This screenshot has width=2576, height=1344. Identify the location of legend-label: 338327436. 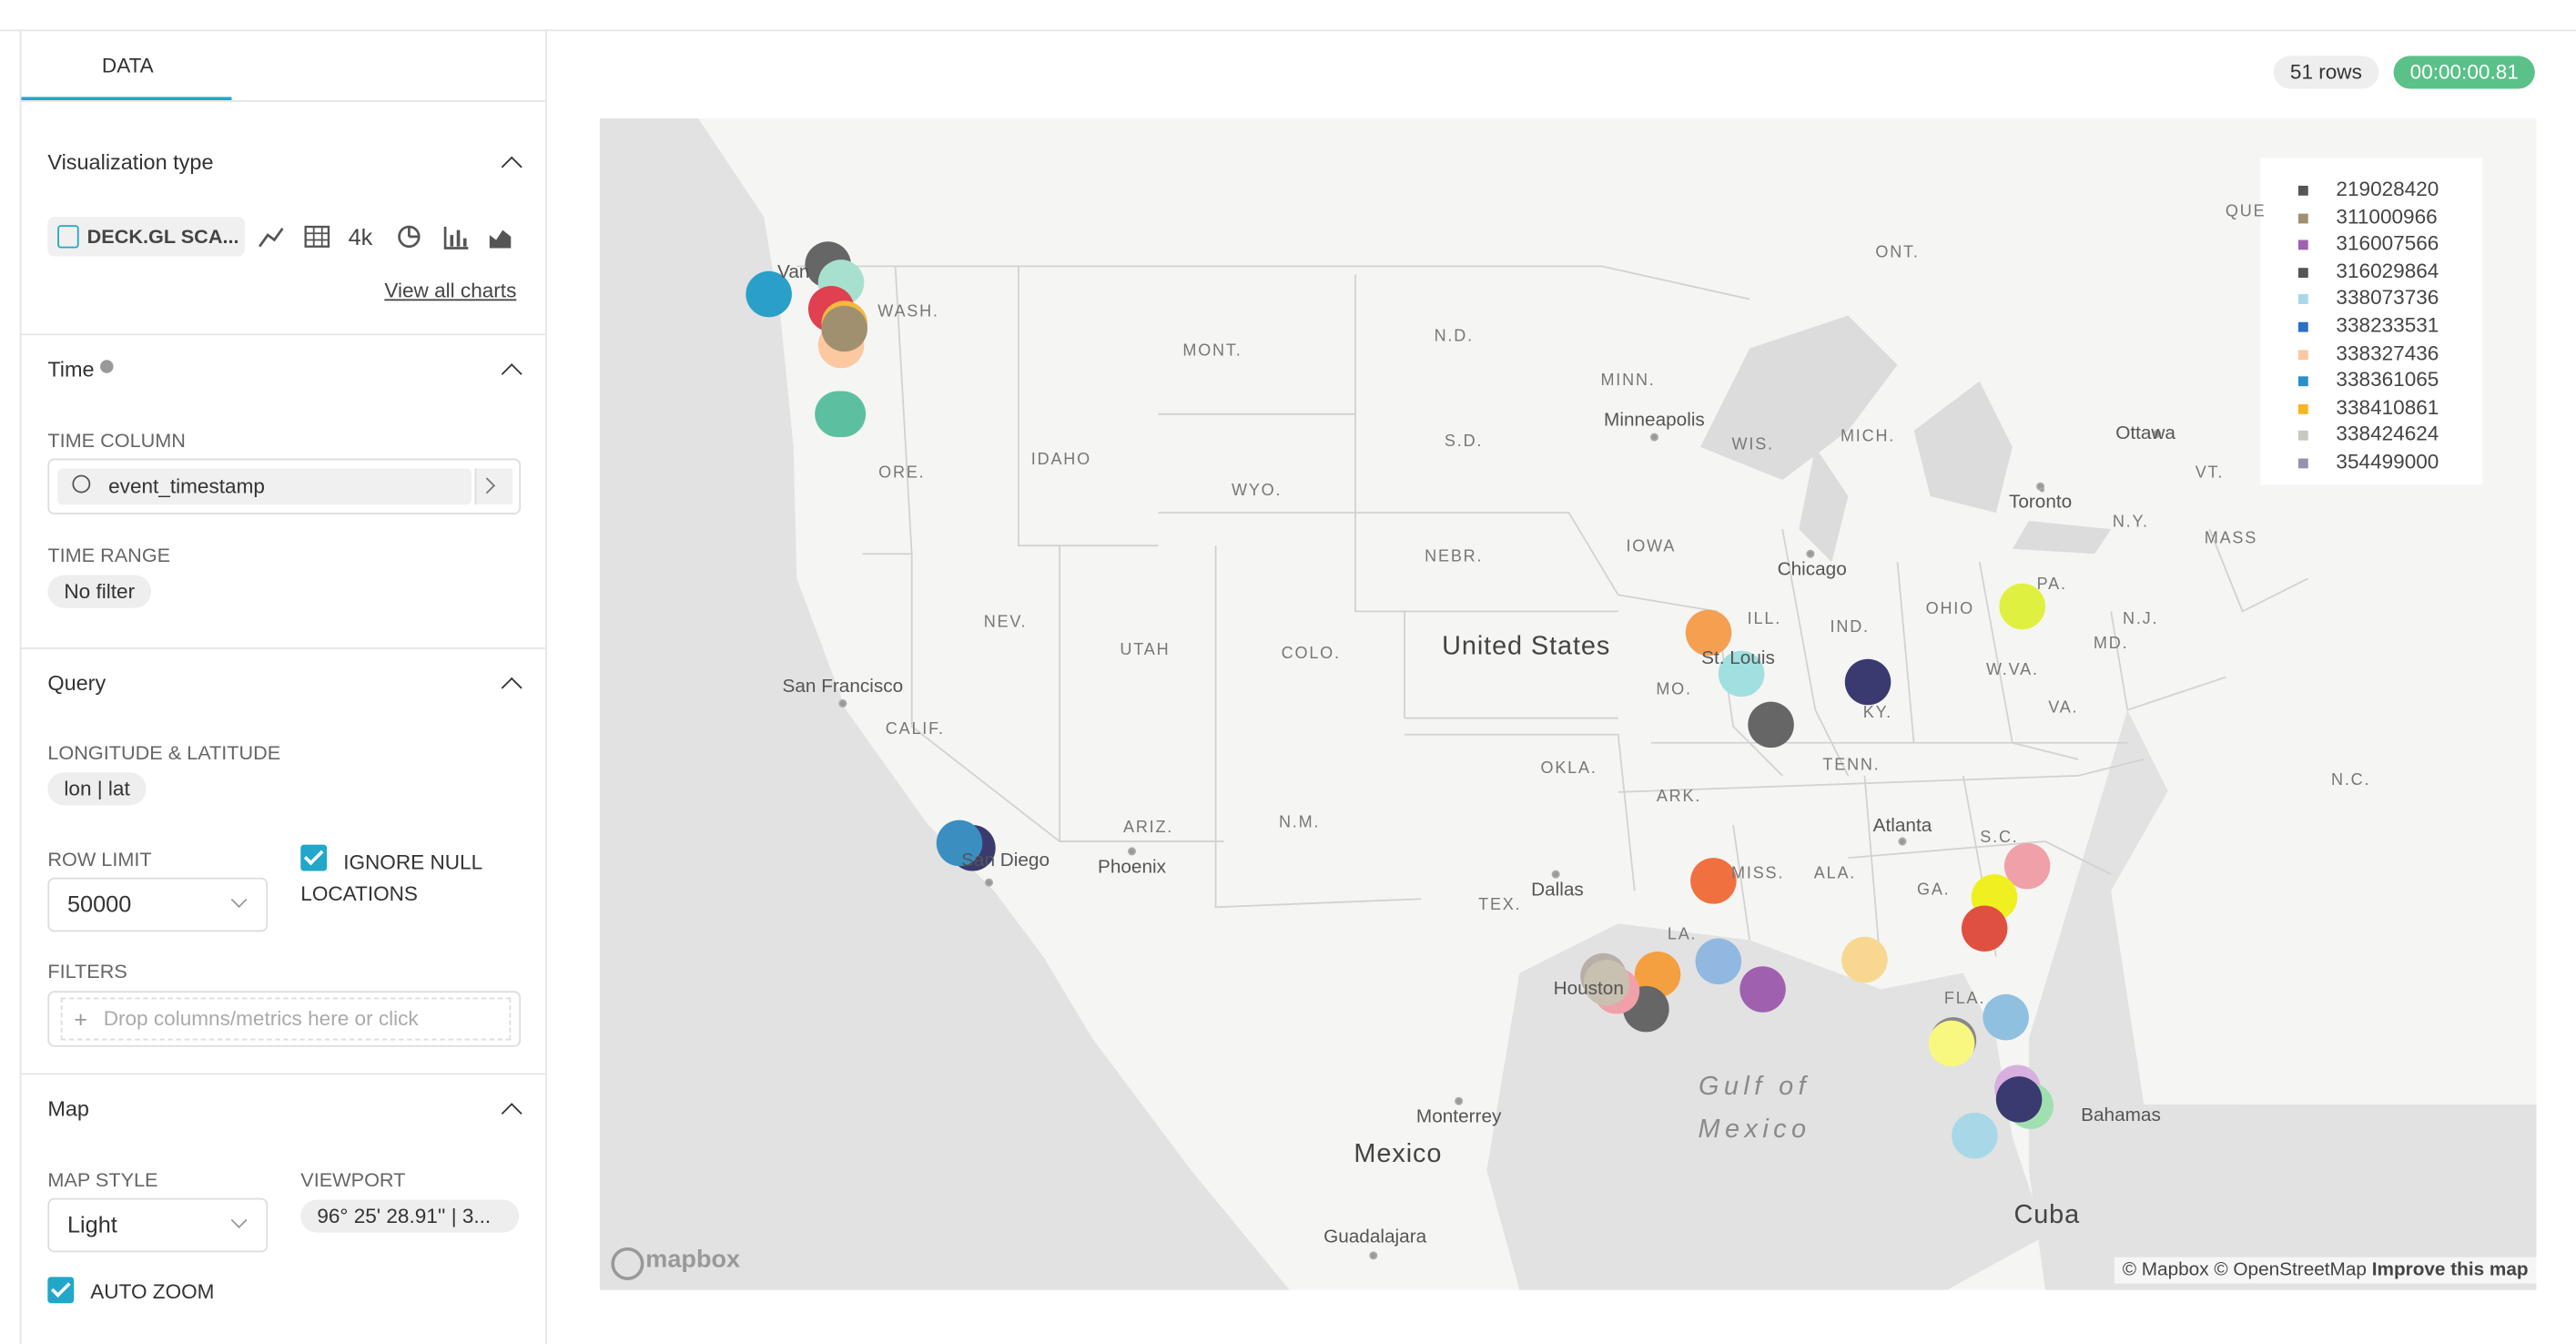
(2387, 352).